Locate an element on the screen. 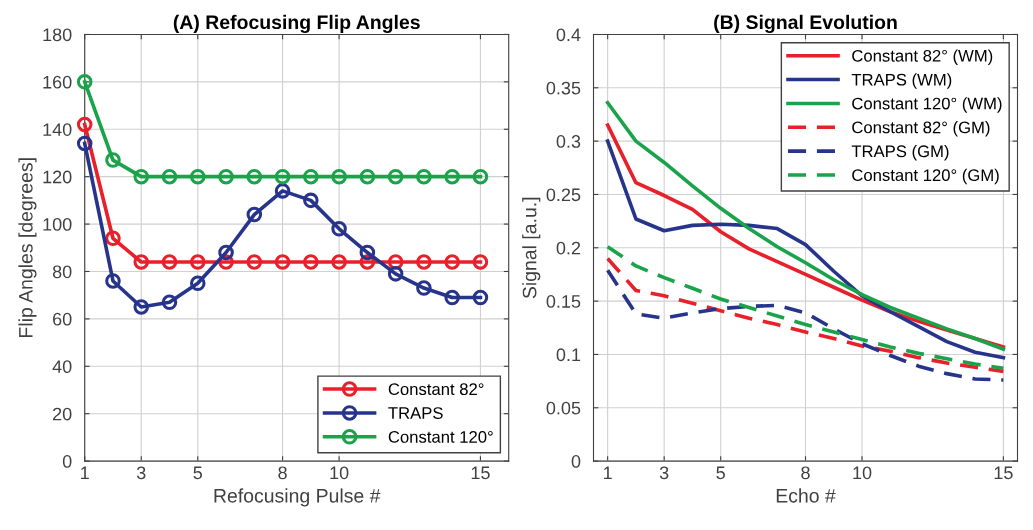 This screenshot has width=1033, height=530. chart-title: (B) Signal Evolution is located at coordinates (805, 24).